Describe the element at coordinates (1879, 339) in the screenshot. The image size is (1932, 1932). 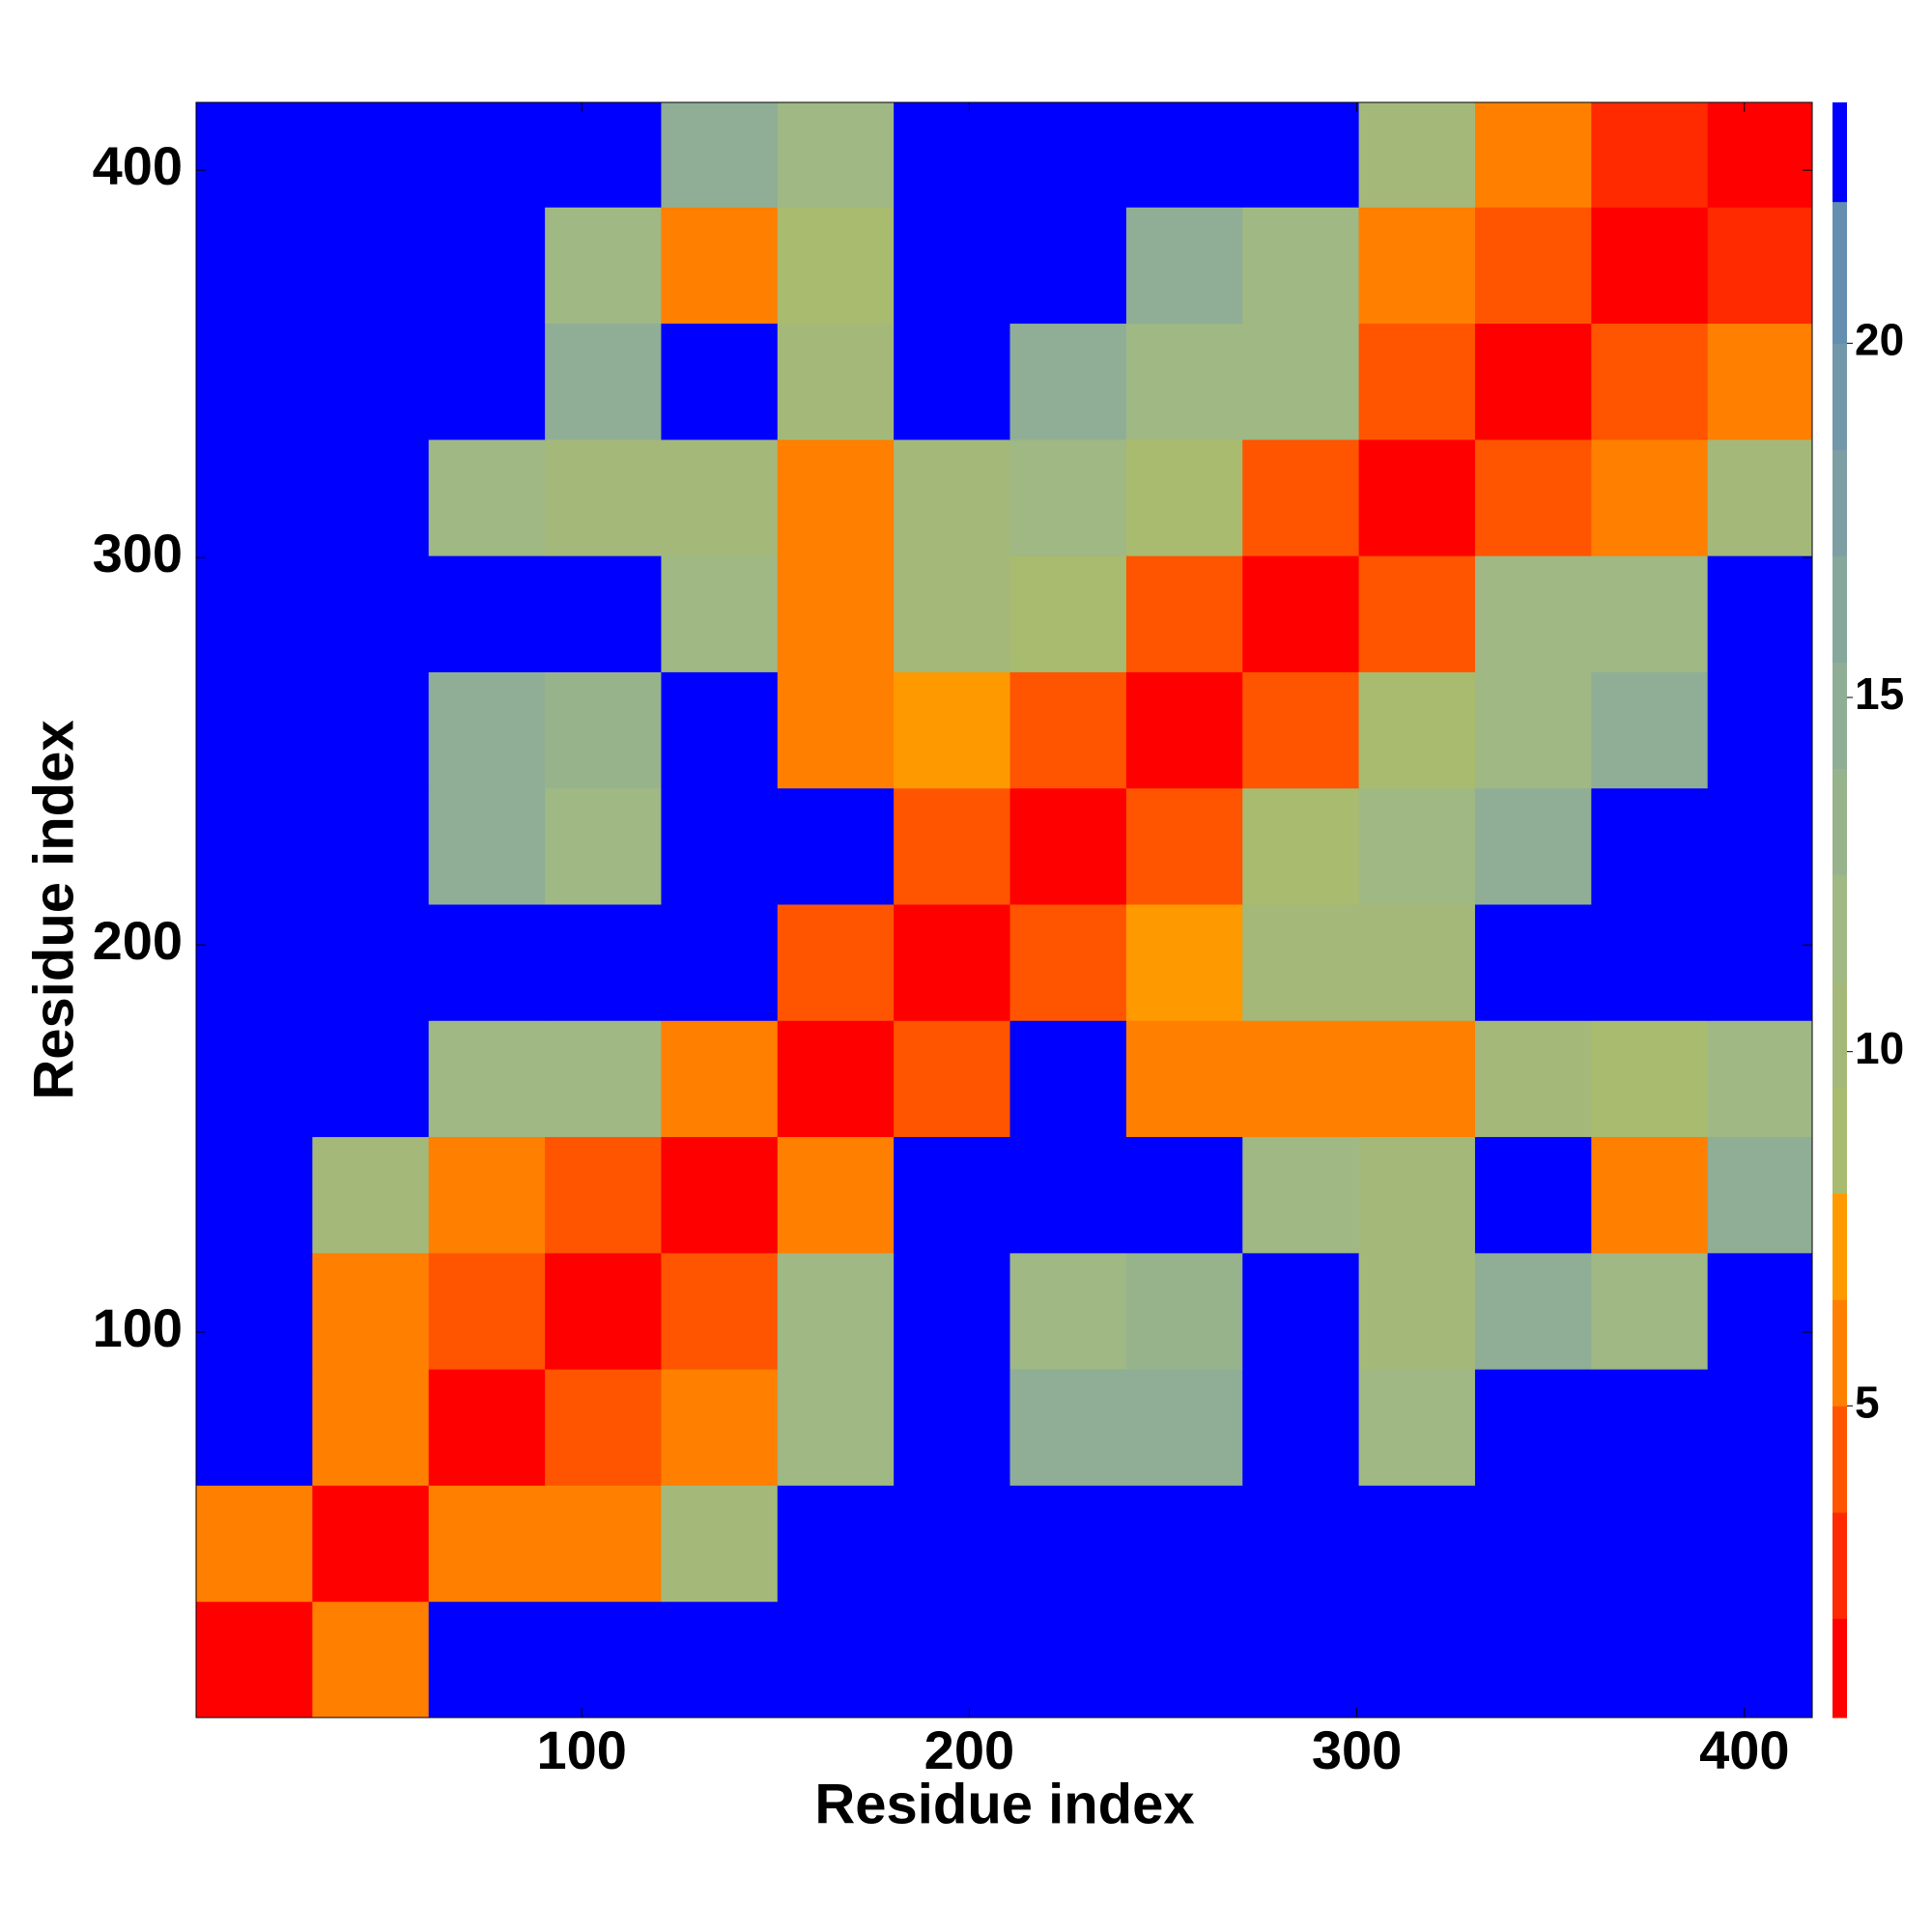
I see `colorbar-tick-label: 20` at that location.